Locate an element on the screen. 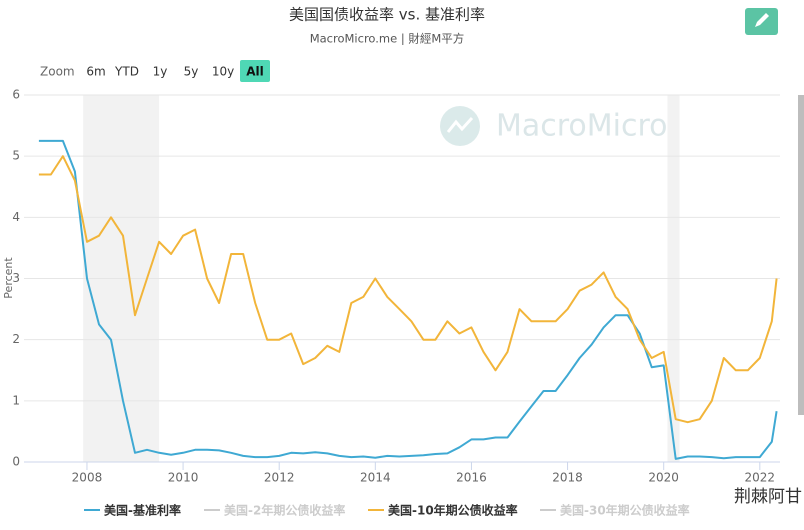  watermark-icon is located at coordinates (460, 124).